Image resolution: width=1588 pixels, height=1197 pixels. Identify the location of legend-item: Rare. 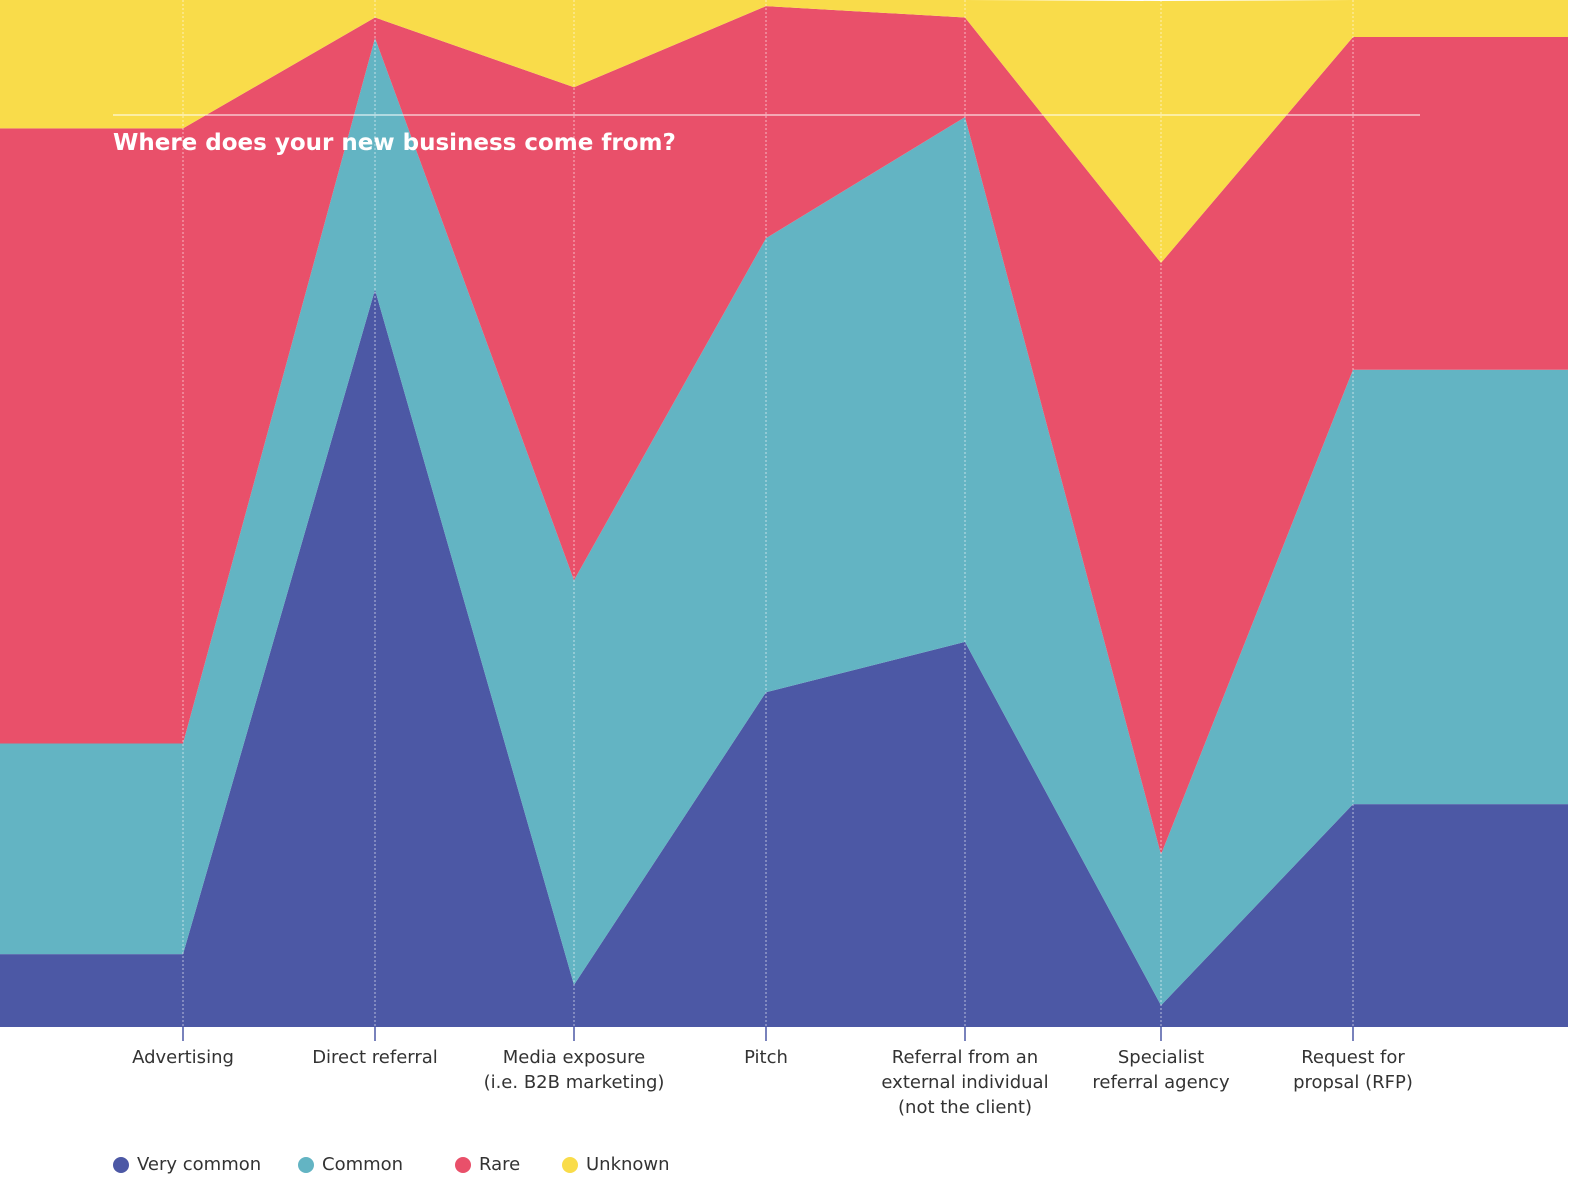
(487, 1164).